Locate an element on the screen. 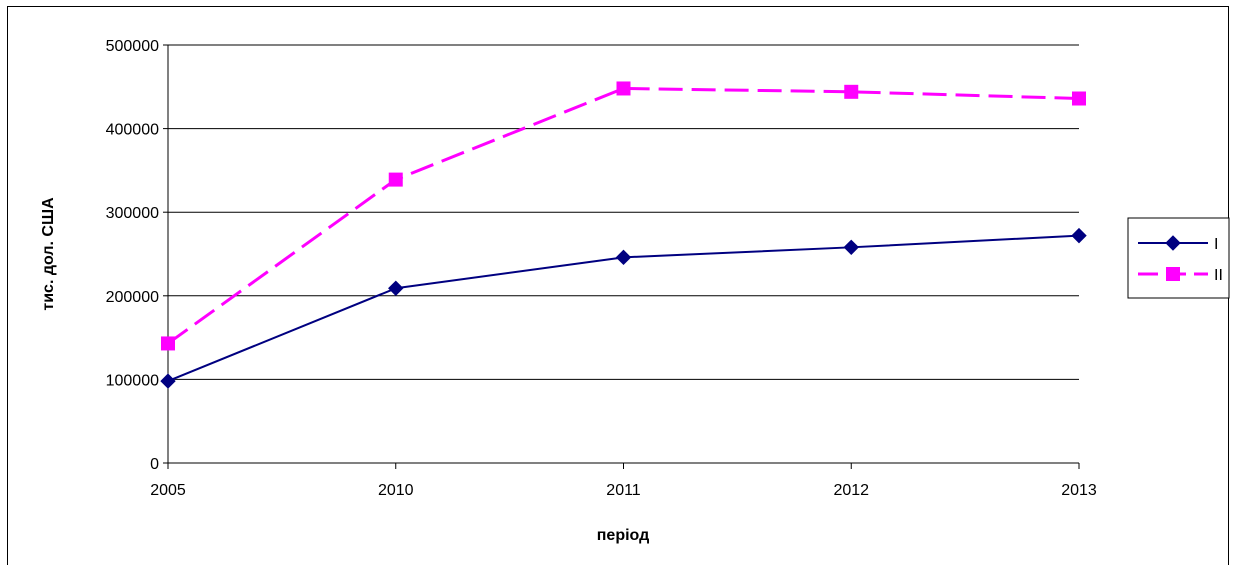 The height and width of the screenshot is (566, 1236). y-tick-label: 0 is located at coordinates (154, 464).